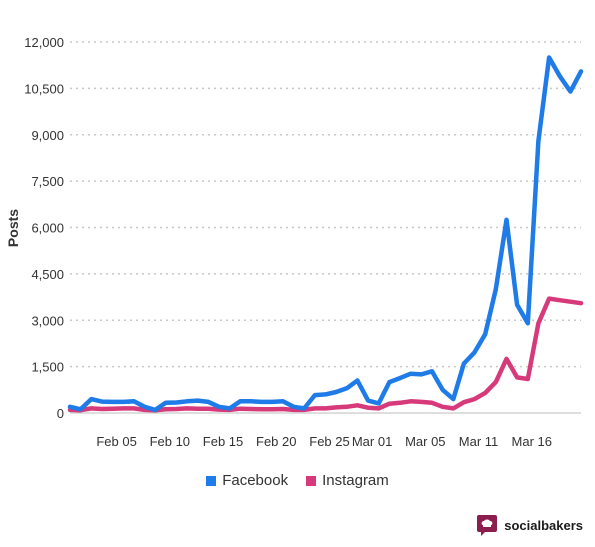 This screenshot has width=595, height=547. I want to click on legend-label-instagram: Instagram, so click(355, 480).